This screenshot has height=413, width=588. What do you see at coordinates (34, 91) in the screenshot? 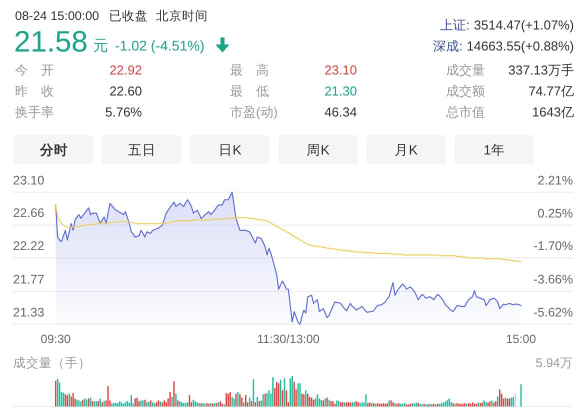
I see `text: 昨 收` at bounding box center [34, 91].